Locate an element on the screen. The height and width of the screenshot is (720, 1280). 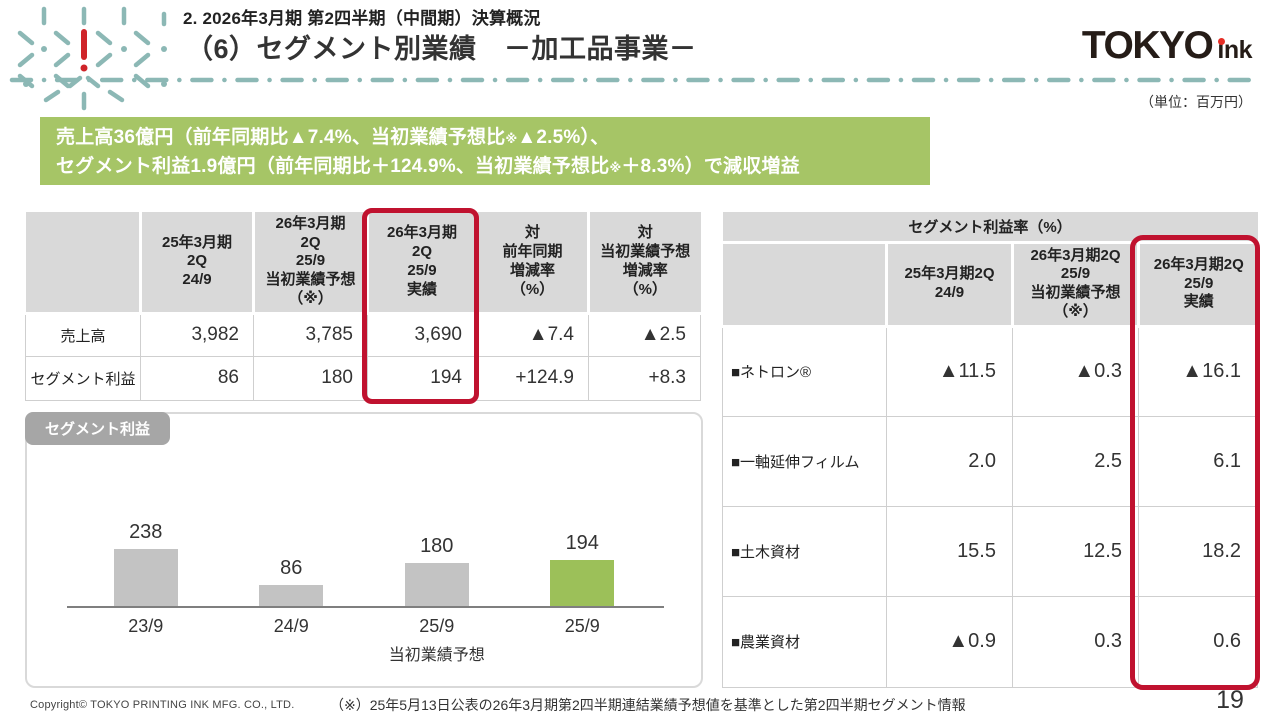
chart-x-axis is located at coordinates (365, 607).